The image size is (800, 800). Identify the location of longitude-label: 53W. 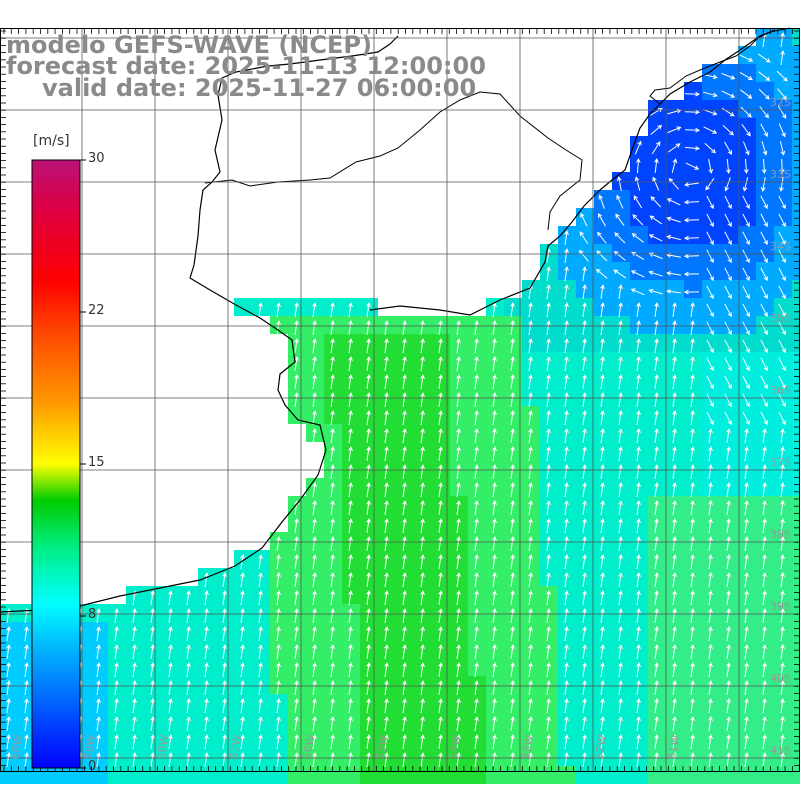
(527, 747).